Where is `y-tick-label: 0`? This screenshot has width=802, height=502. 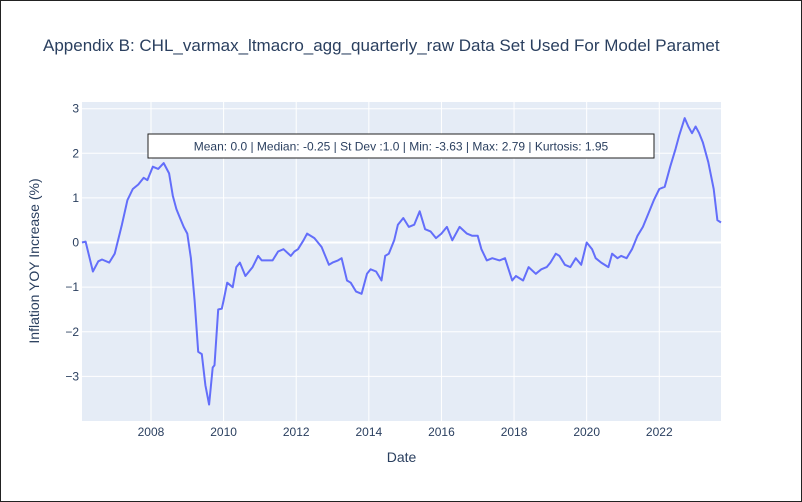 y-tick-label: 0 is located at coordinates (75, 243).